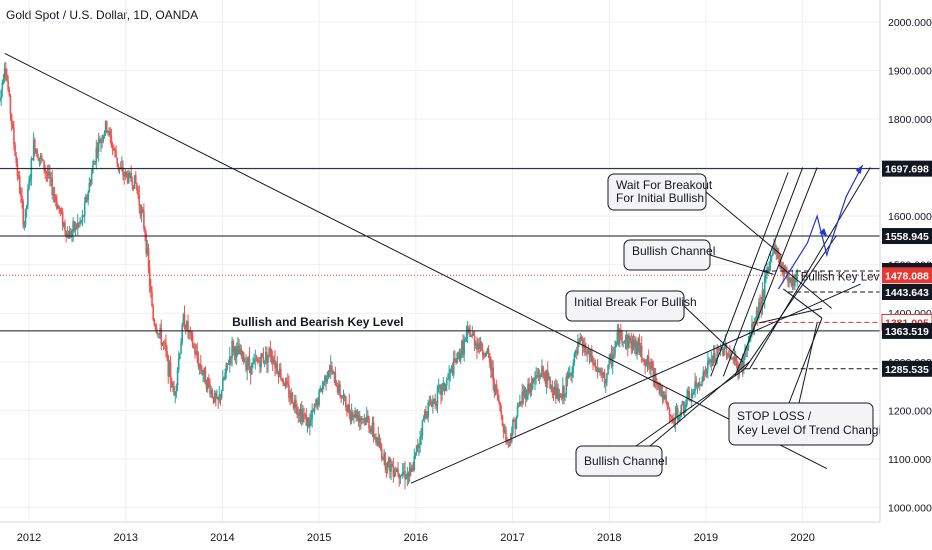 The image size is (932, 550). Describe the element at coordinates (801, 424) in the screenshot. I see `callout-stop-loss-box` at that location.